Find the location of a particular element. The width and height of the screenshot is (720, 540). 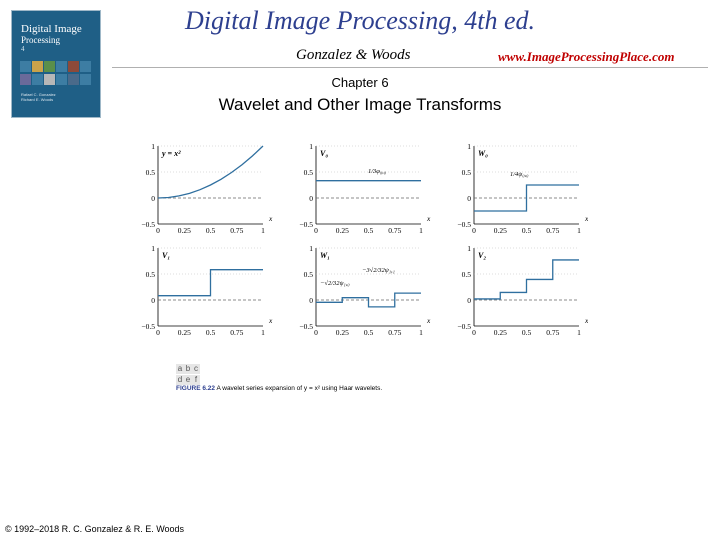

annotation-label: −3√2/32ψ₁,₁ is located at coordinates (378, 270).